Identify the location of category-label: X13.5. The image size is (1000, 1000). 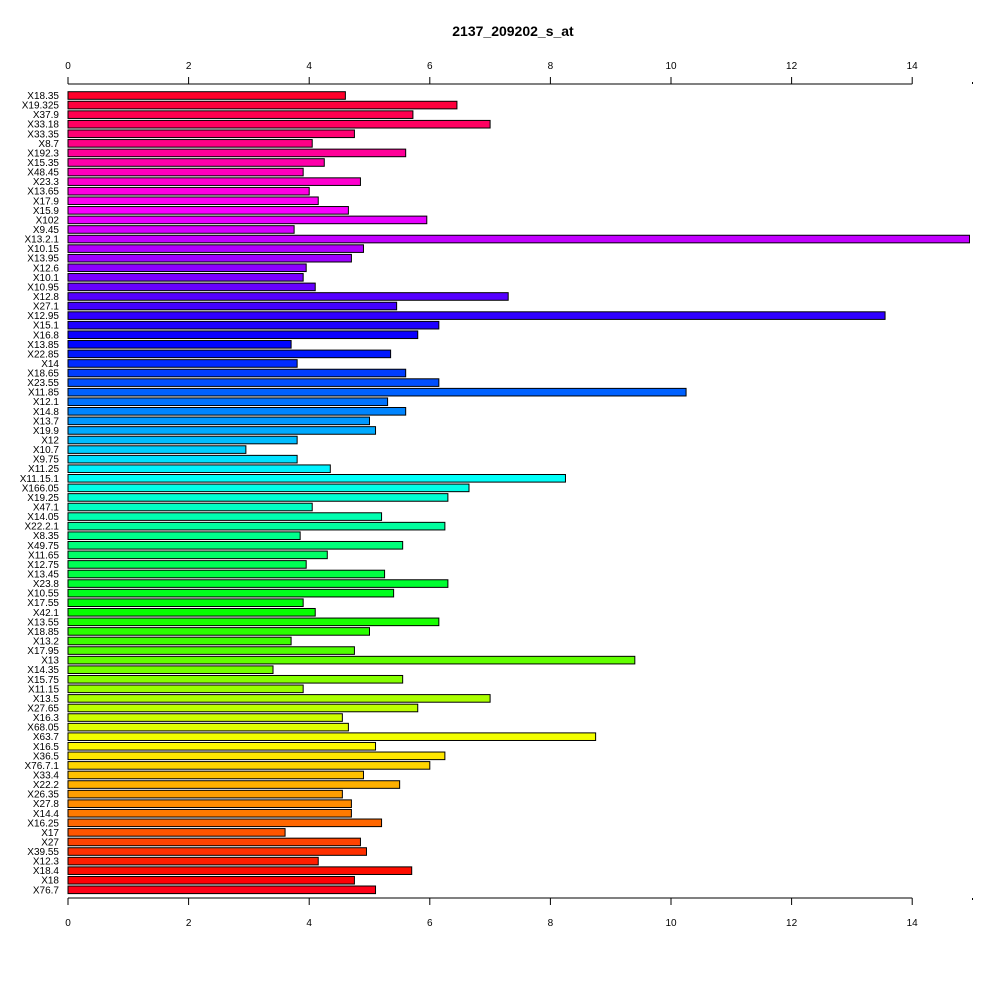
(46, 699).